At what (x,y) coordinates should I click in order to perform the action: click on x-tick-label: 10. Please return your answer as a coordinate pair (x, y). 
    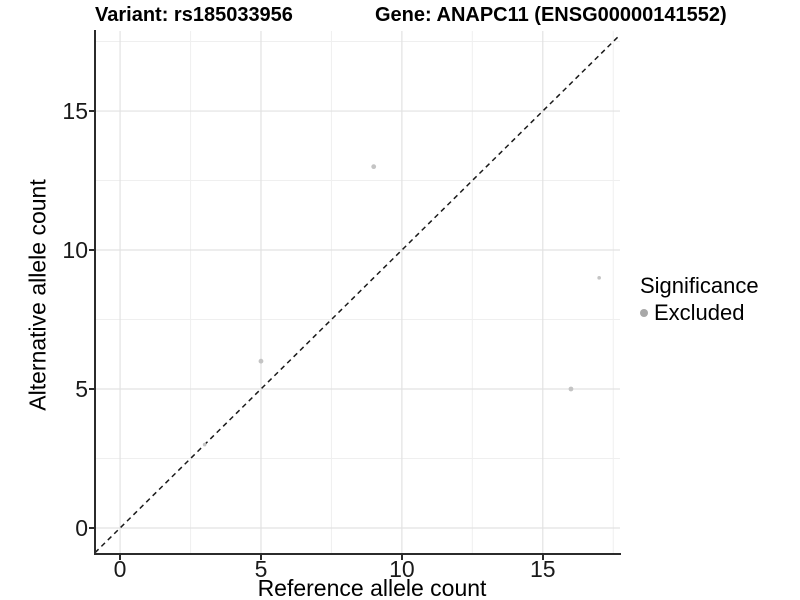
    Looking at the image, I should click on (402, 569).